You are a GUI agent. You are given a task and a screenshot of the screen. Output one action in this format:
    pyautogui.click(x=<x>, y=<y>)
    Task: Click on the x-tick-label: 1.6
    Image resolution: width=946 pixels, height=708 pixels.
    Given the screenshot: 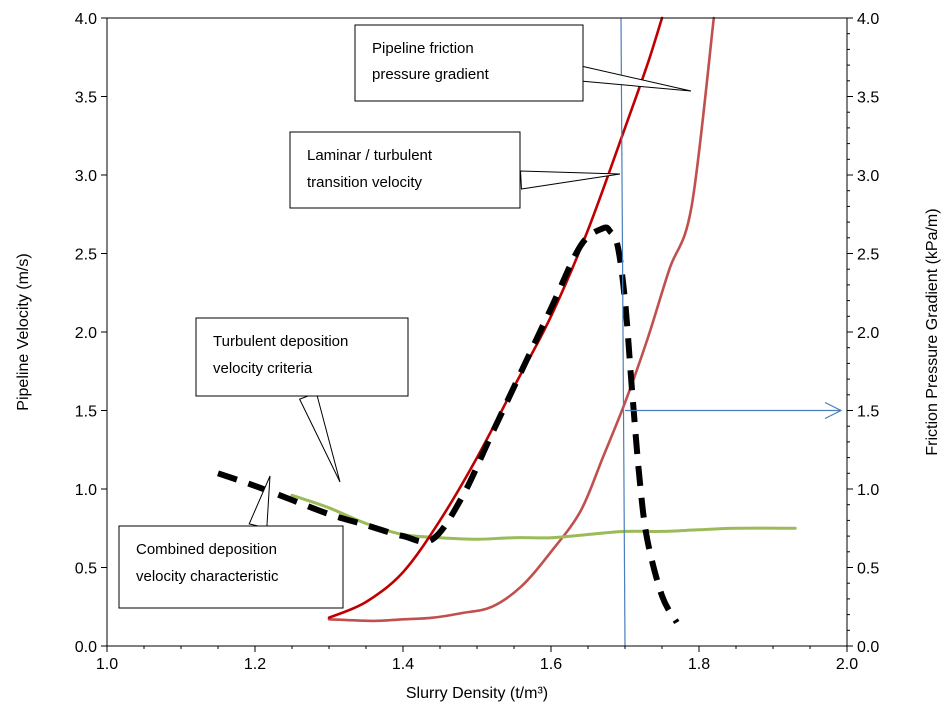 What is the action you would take?
    pyautogui.click(x=551, y=664)
    